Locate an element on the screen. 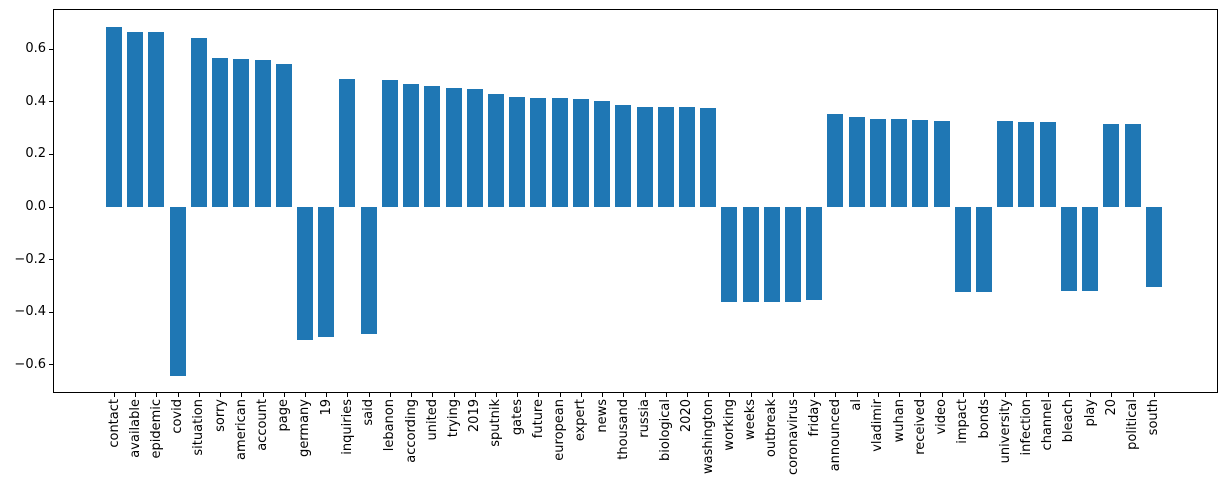  bar-infection is located at coordinates (1026, 164).